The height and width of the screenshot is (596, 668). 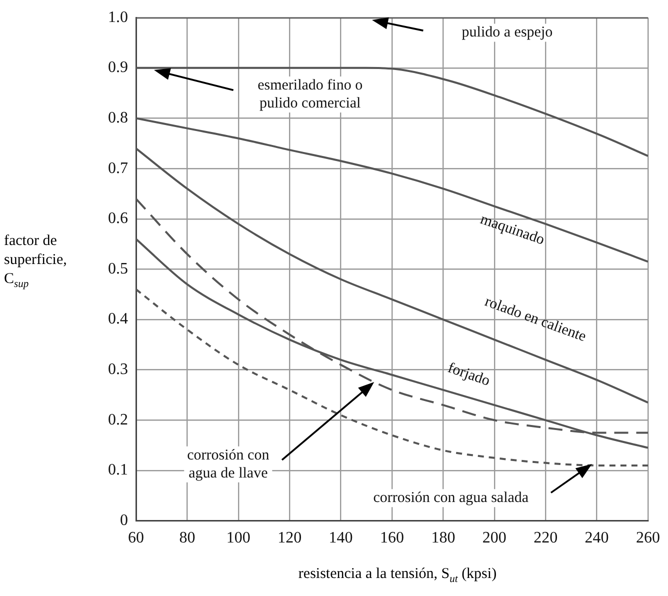 What do you see at coordinates (397, 575) in the screenshot?
I see `x-axis-title: resistencia a la tensión, S$_{ut}$ (kpsi)` at bounding box center [397, 575].